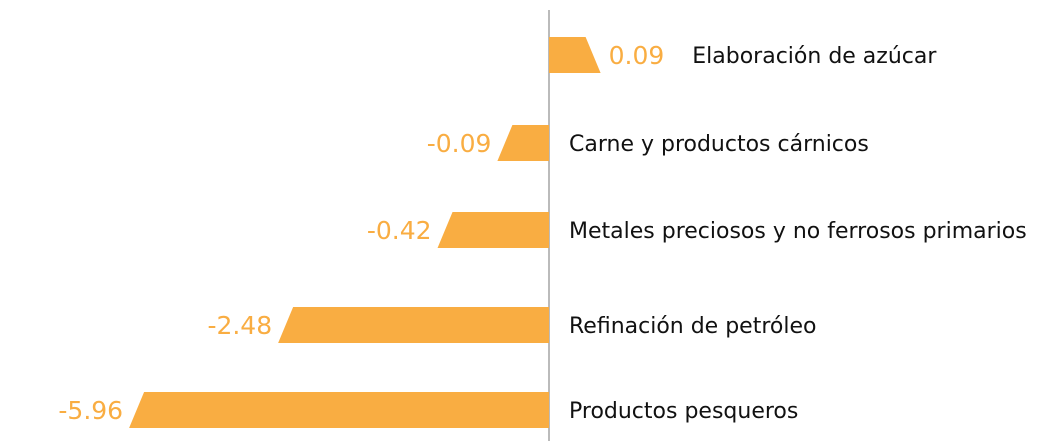 The height and width of the screenshot is (441, 1064). Describe the element at coordinates (814, 56) in the screenshot. I see `category-label: Elaboración de azúcar` at that location.